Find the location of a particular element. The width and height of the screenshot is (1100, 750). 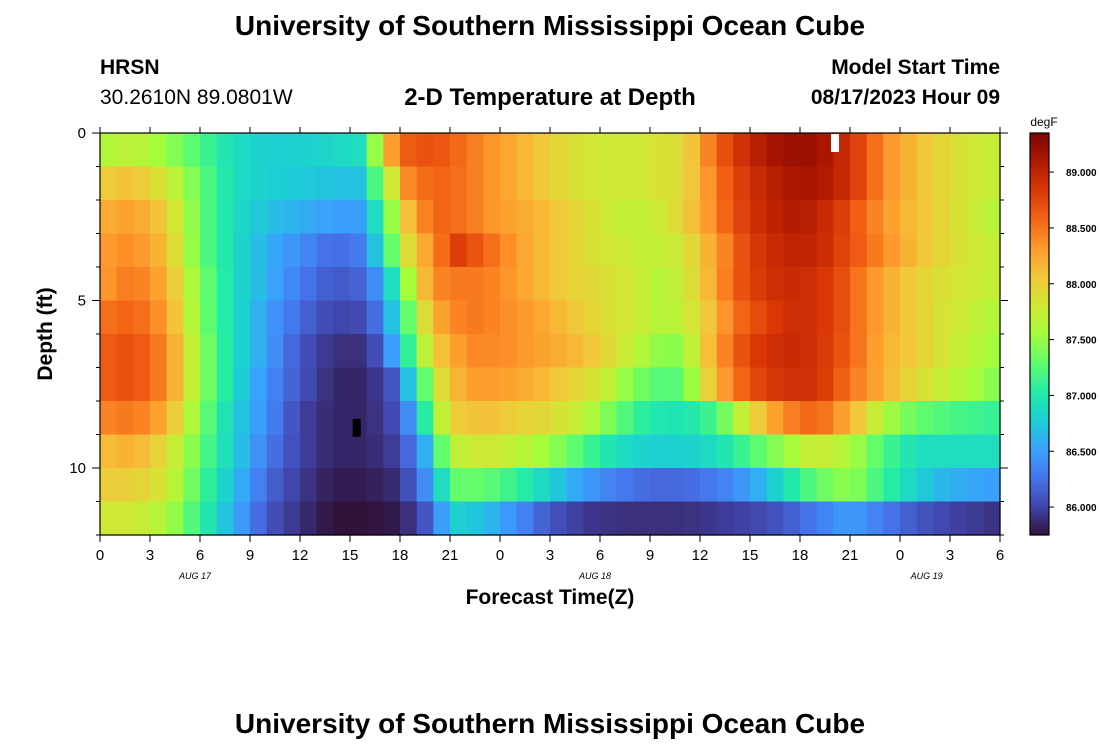

colorbar-tick-label: 87.000 is located at coordinates (1081, 396).